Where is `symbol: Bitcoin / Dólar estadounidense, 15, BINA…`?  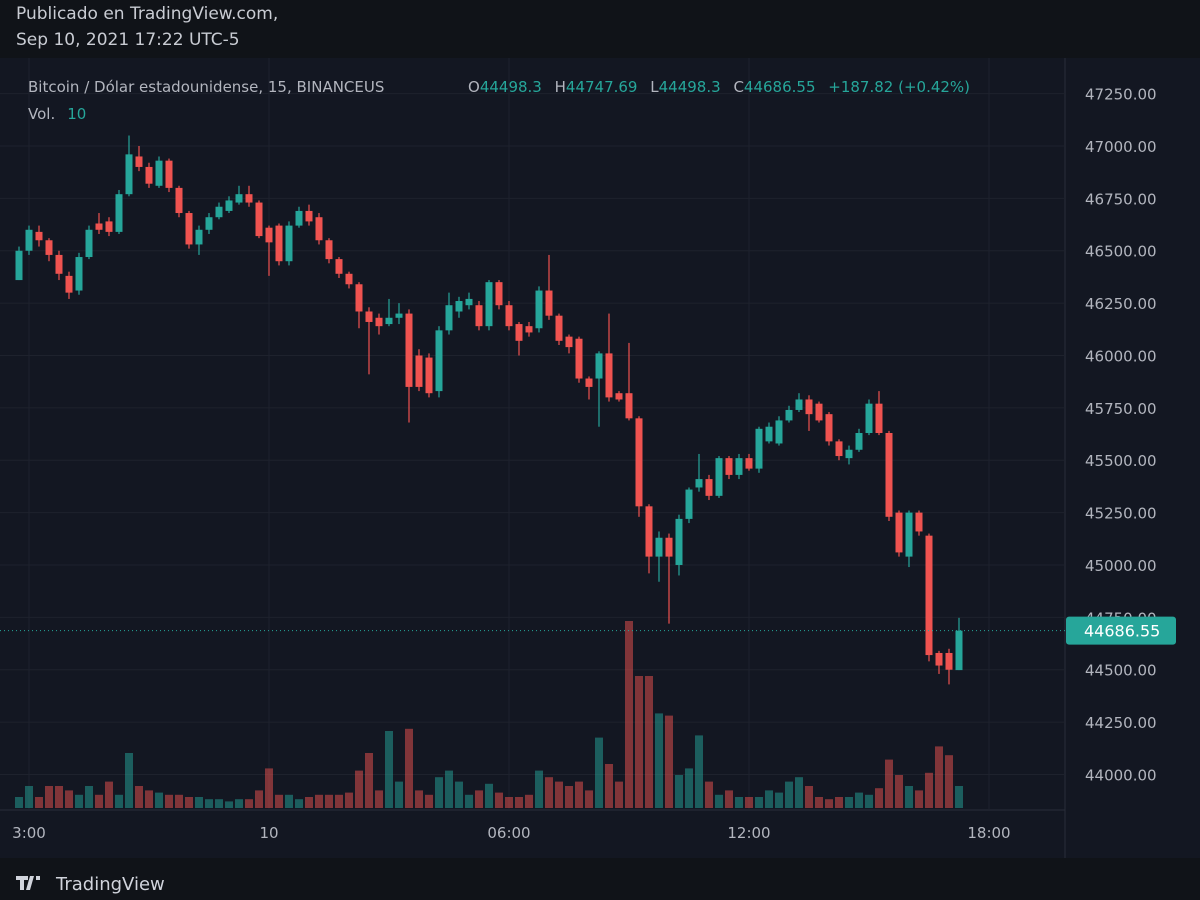
symbol: Bitcoin / Dólar estadounidense, 15, BINA… is located at coordinates (206, 87).